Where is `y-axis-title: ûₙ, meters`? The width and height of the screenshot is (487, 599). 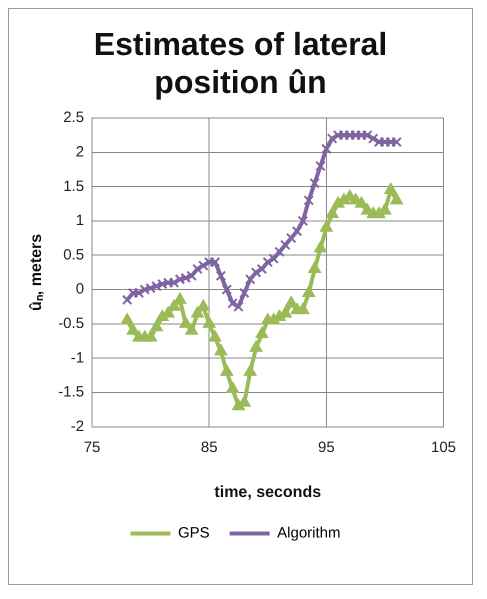
y-axis-title: ûₙ, meters is located at coordinates (37, 272).